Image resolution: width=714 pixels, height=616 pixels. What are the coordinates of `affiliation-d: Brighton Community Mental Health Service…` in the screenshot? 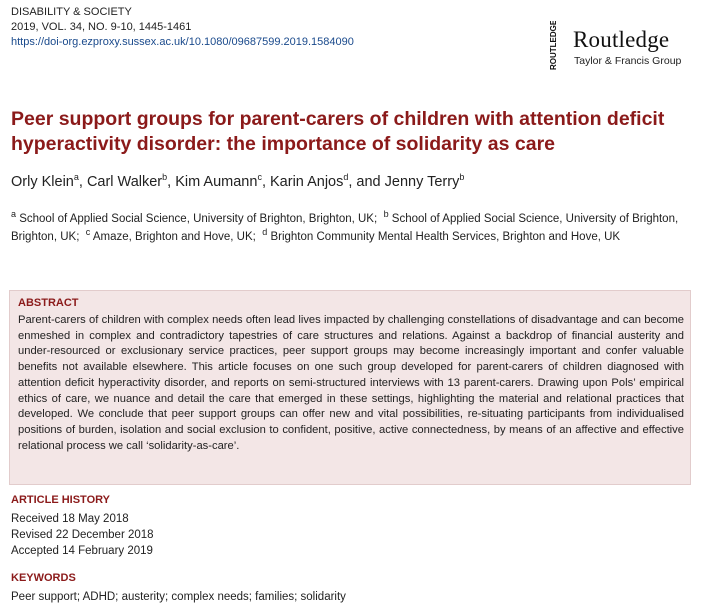 It's located at (444, 237).